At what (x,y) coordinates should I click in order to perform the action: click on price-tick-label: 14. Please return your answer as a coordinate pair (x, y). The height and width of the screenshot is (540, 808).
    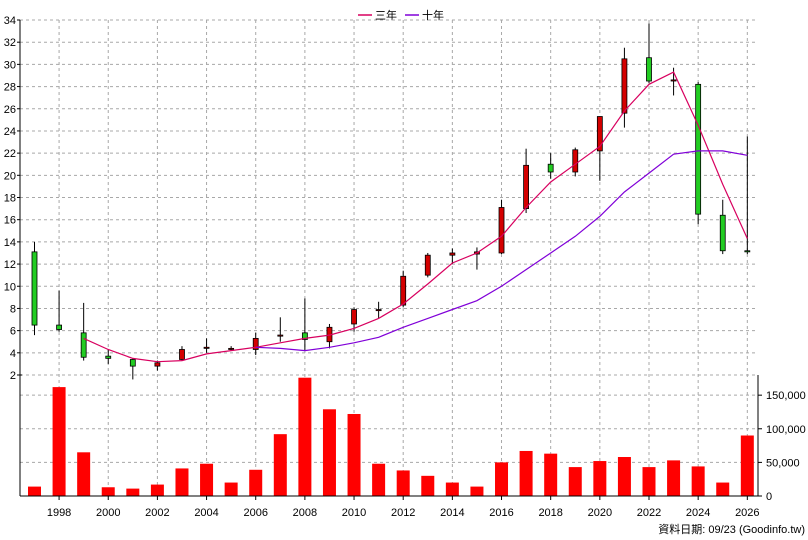
    Looking at the image, I should click on (10, 243).